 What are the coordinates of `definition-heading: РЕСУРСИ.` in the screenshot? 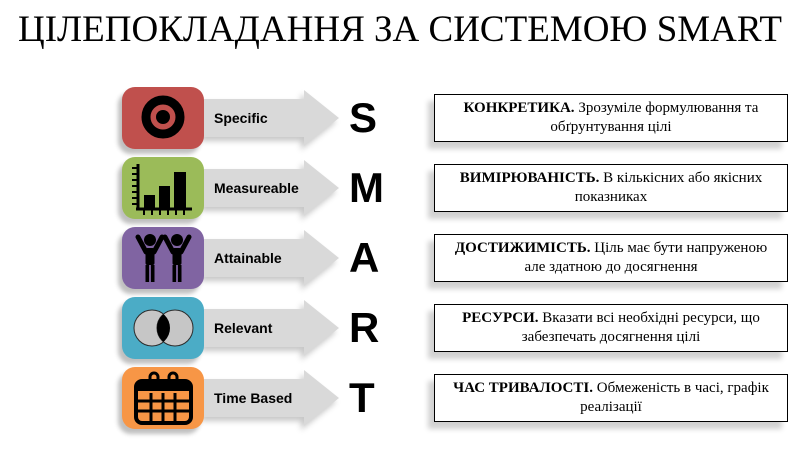 It's located at (500, 317).